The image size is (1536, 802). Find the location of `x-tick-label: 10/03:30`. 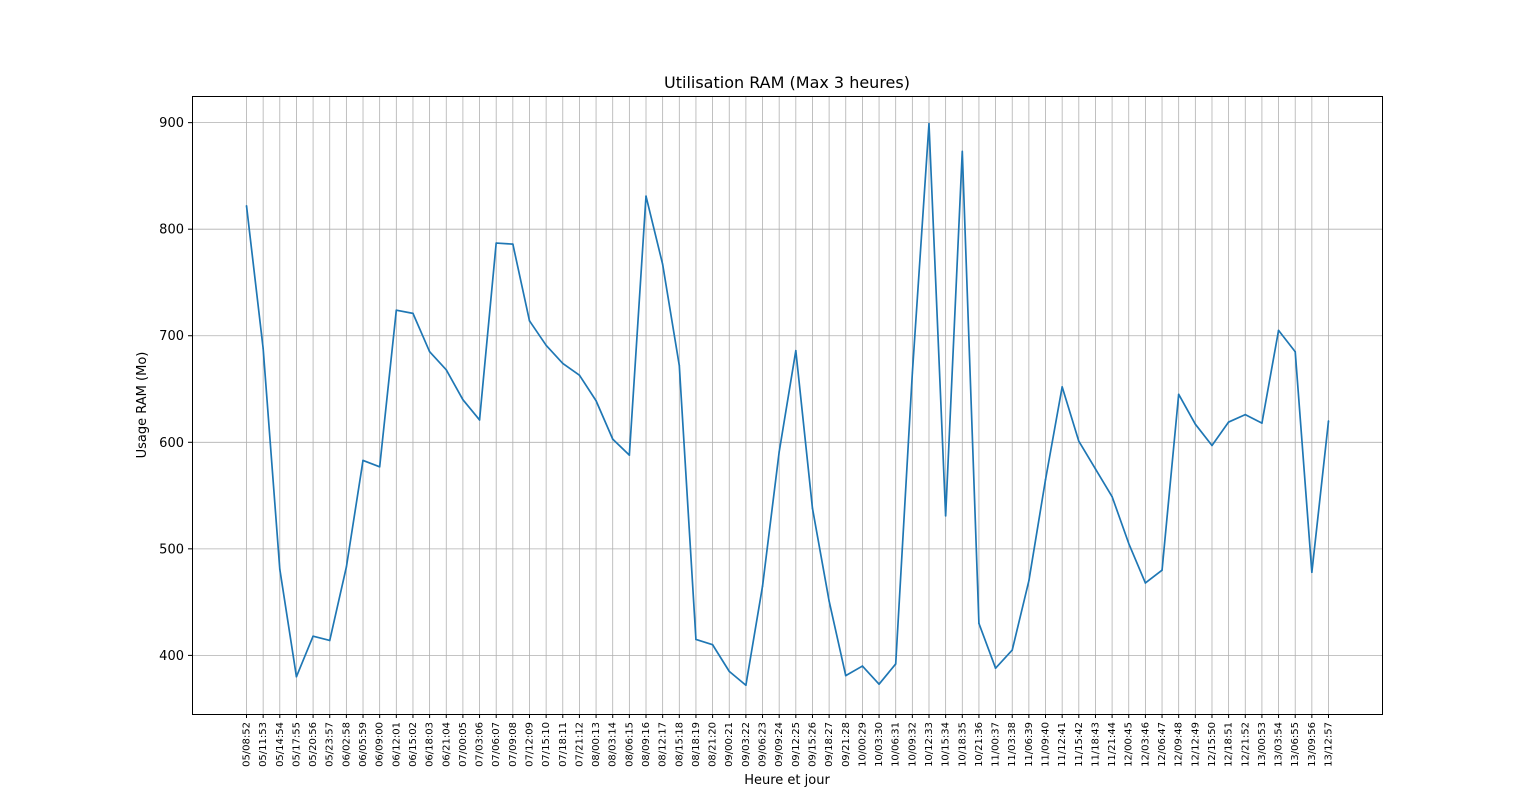

x-tick-label: 10/03:30 is located at coordinates (879, 744).